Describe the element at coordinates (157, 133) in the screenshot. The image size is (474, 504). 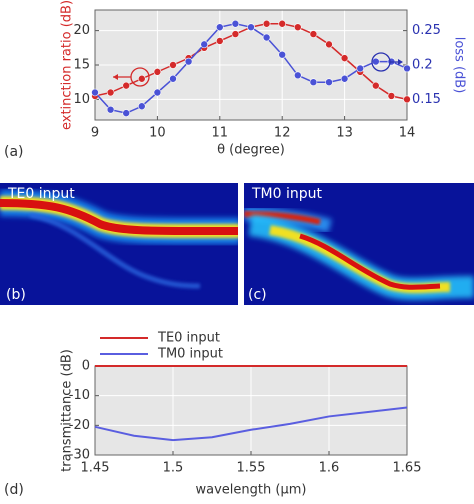
I see `x-tick-label: 10` at that location.